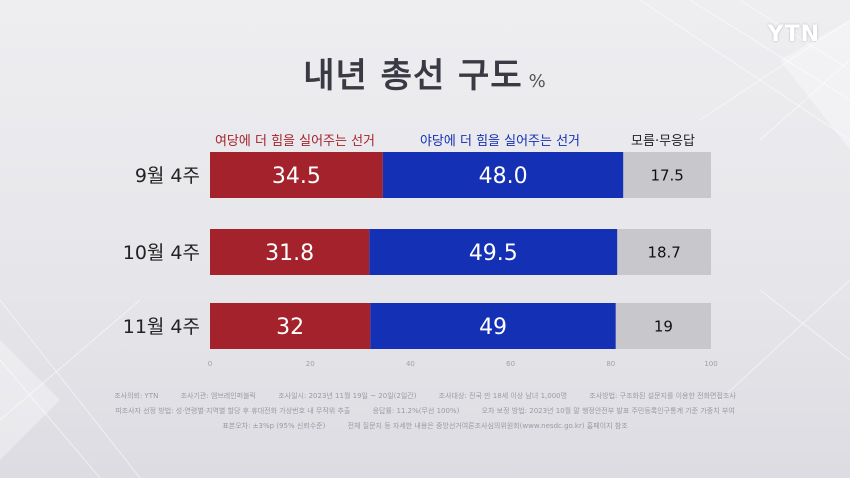  Describe the element at coordinates (218, 396) in the screenshot. I see `footer-note: 조사기관: 엠브레인퍼블릭` at that location.